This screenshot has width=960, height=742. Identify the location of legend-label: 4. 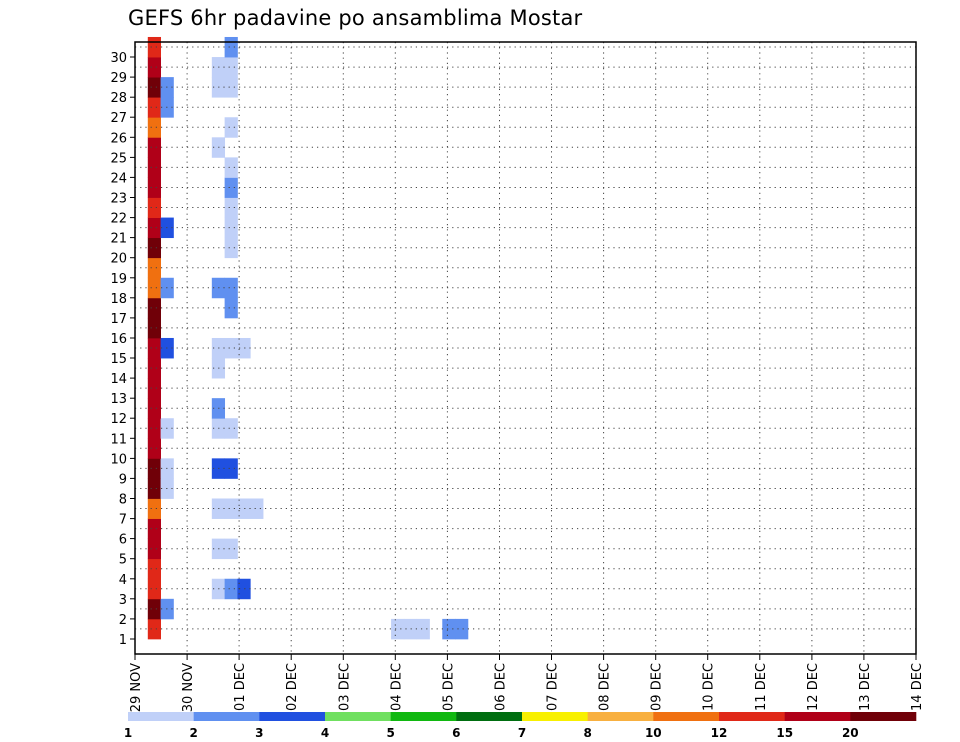
(325, 733).